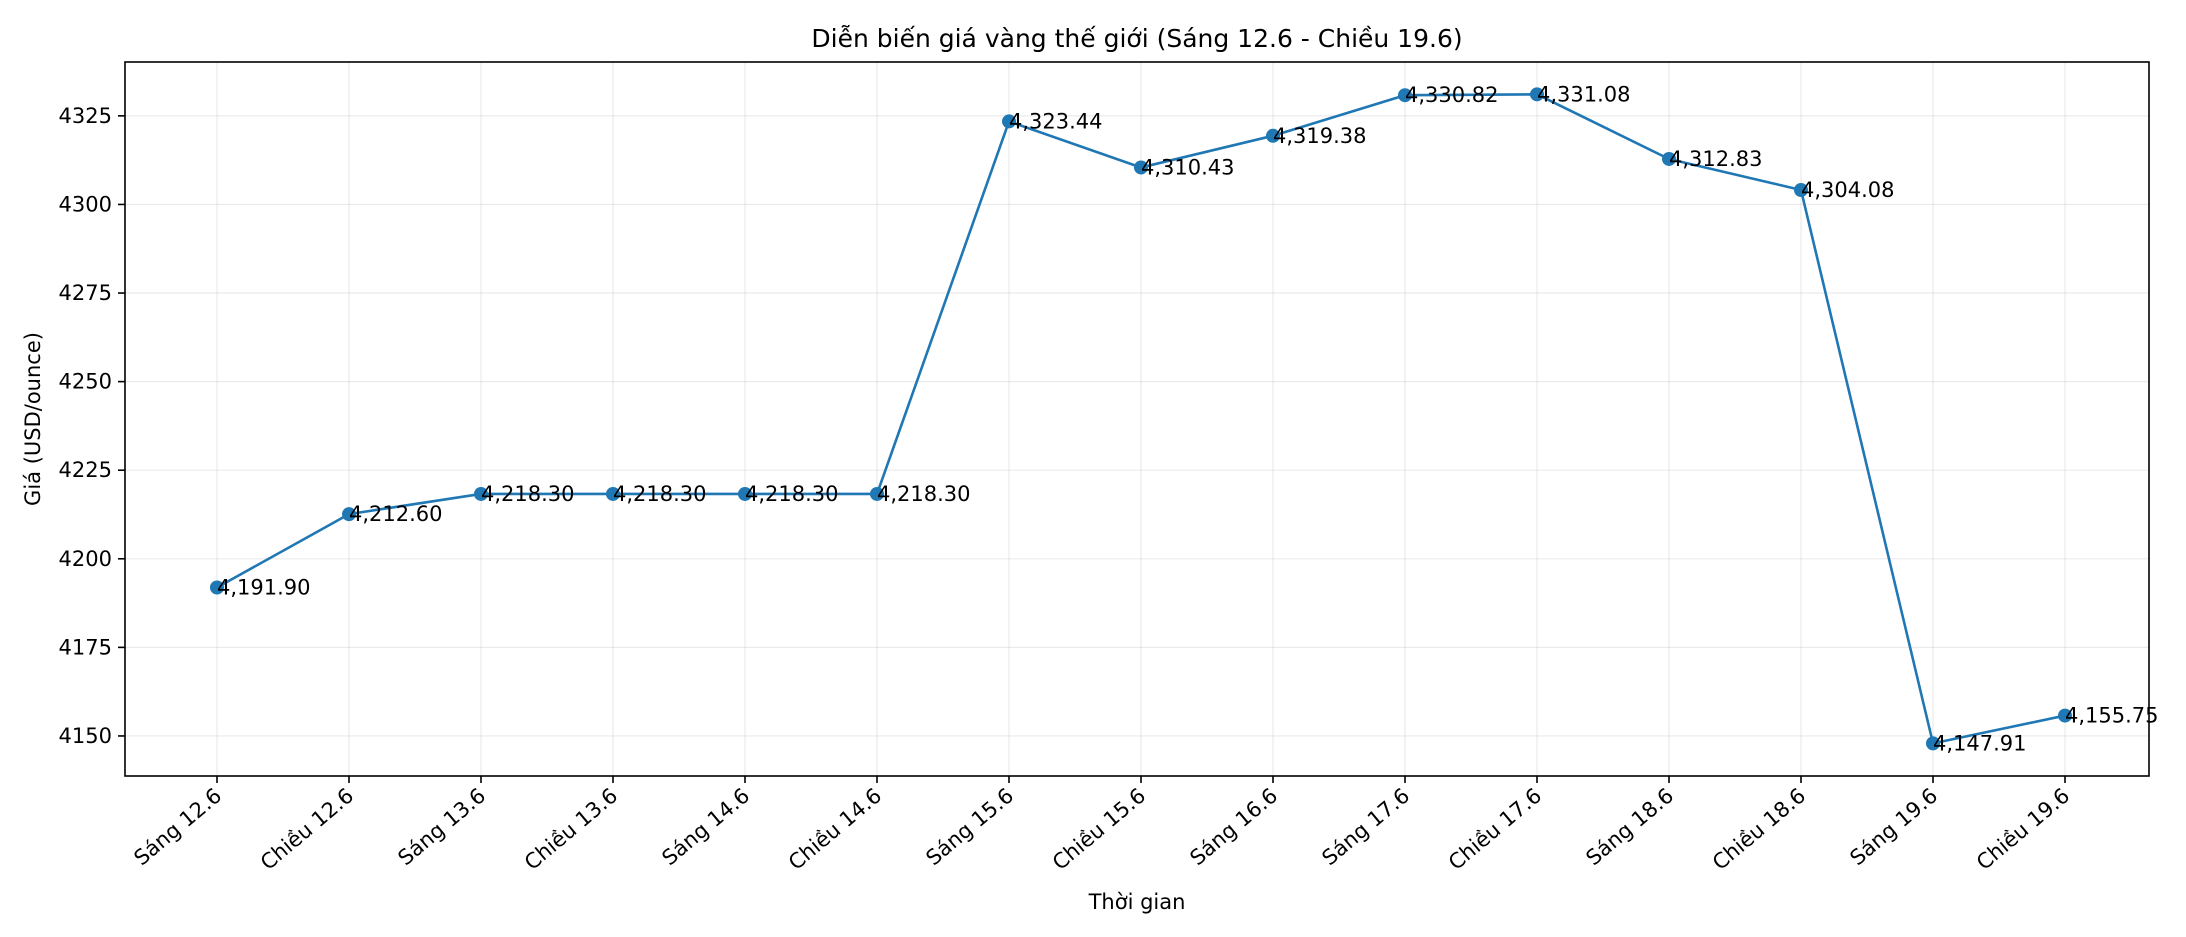 The image size is (2186, 937). Describe the element at coordinates (1716, 159) in the screenshot. I see `data-label: 4,312.83` at that location.